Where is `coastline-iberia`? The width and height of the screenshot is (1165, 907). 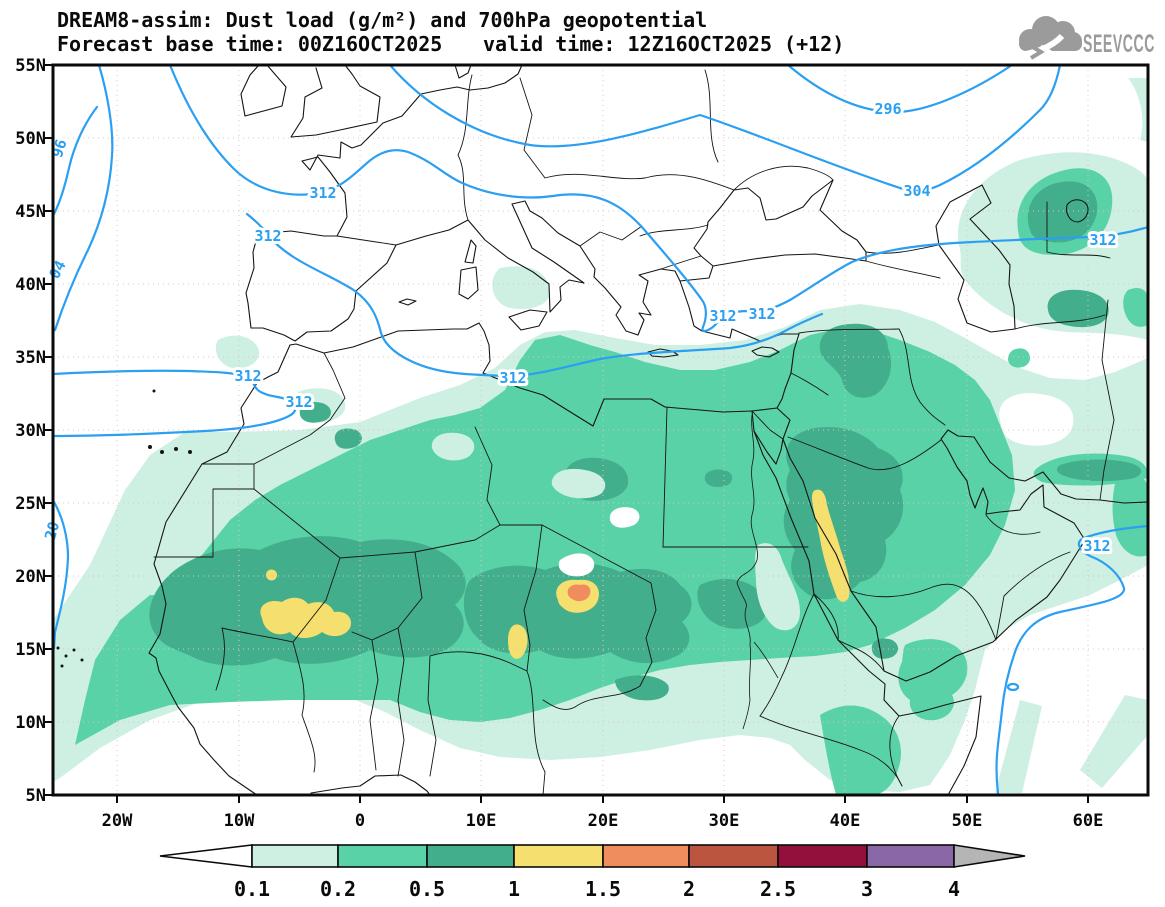
coastline-iberia is located at coordinates (321, 286).